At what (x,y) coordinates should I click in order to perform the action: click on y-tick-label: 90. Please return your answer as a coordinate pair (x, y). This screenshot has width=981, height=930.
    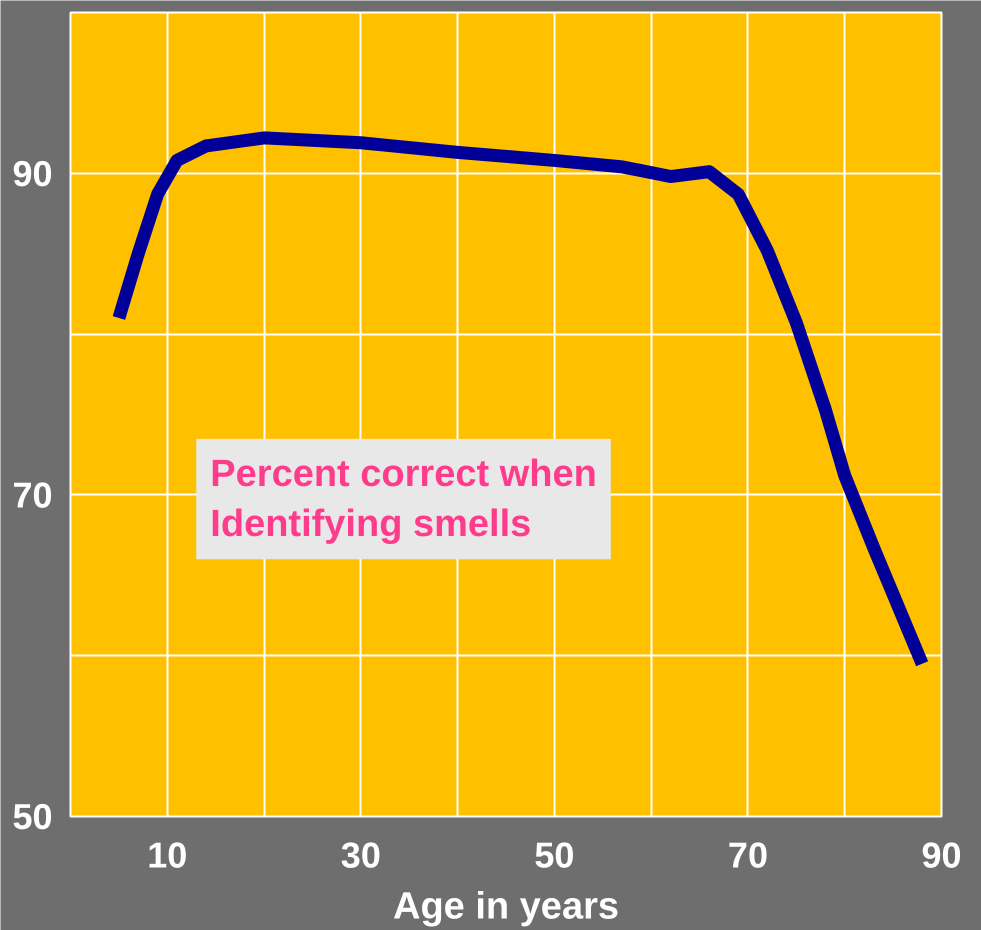
    Looking at the image, I should click on (32, 173).